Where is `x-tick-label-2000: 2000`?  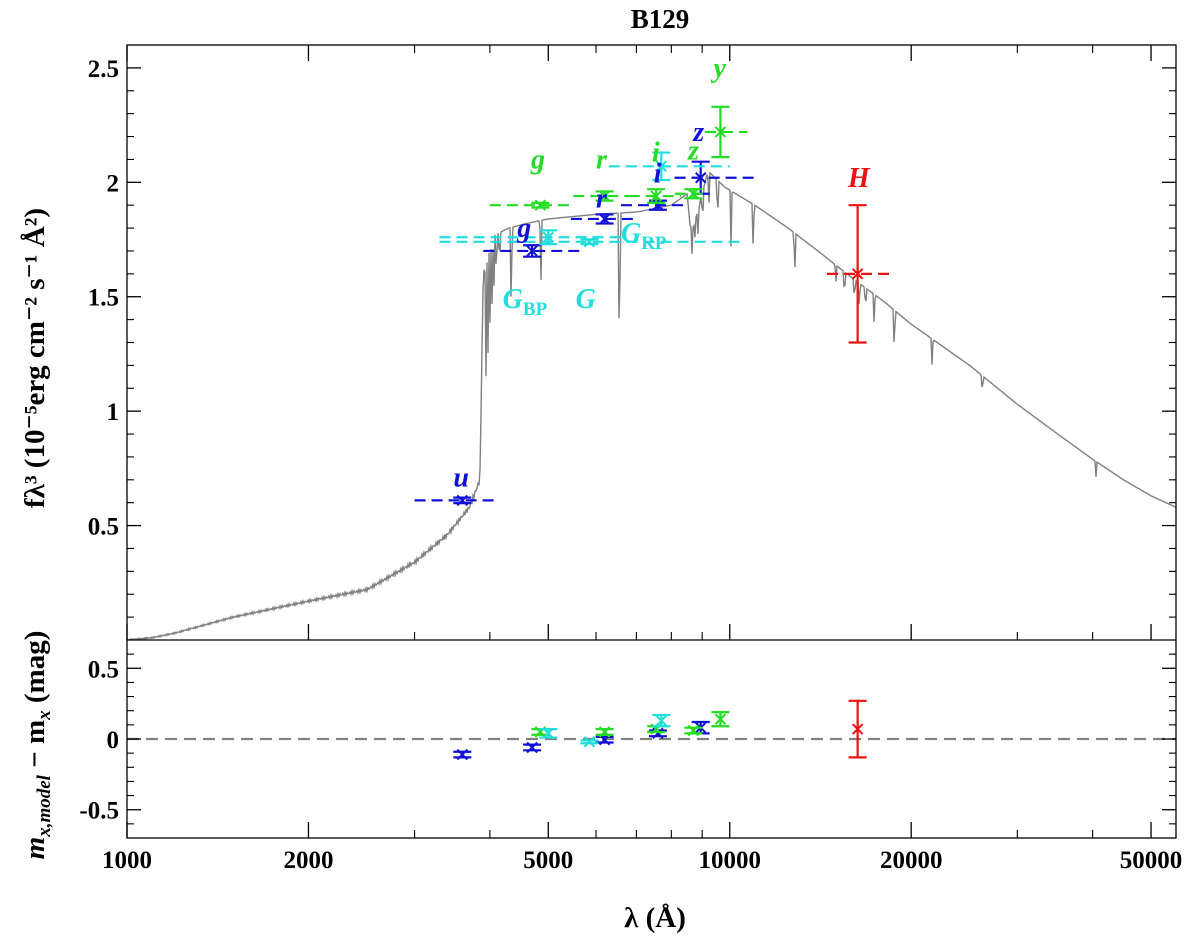 x-tick-label-2000: 2000 is located at coordinates (308, 860).